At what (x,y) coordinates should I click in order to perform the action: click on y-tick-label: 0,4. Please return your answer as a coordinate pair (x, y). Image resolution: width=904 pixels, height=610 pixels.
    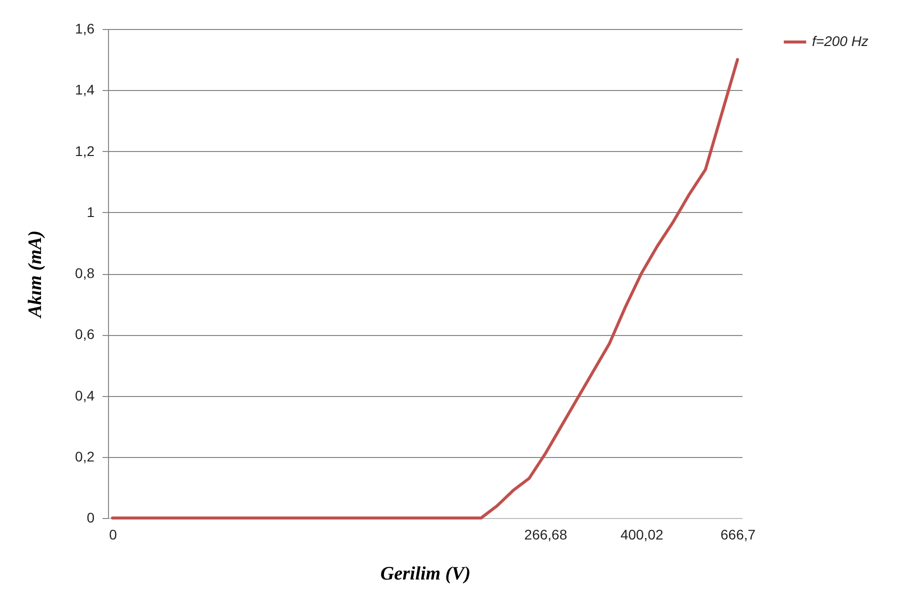
    Looking at the image, I should click on (85, 395).